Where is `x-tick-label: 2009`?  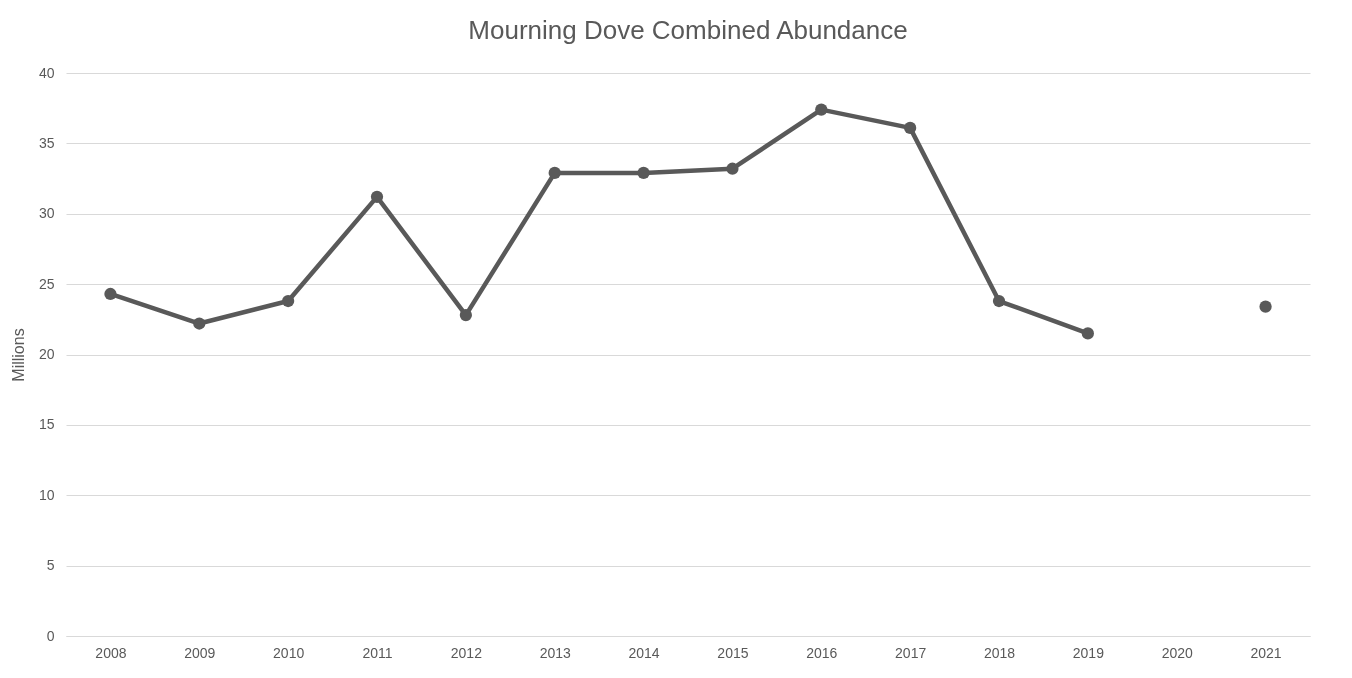
x-tick-label: 2009 is located at coordinates (200, 652).